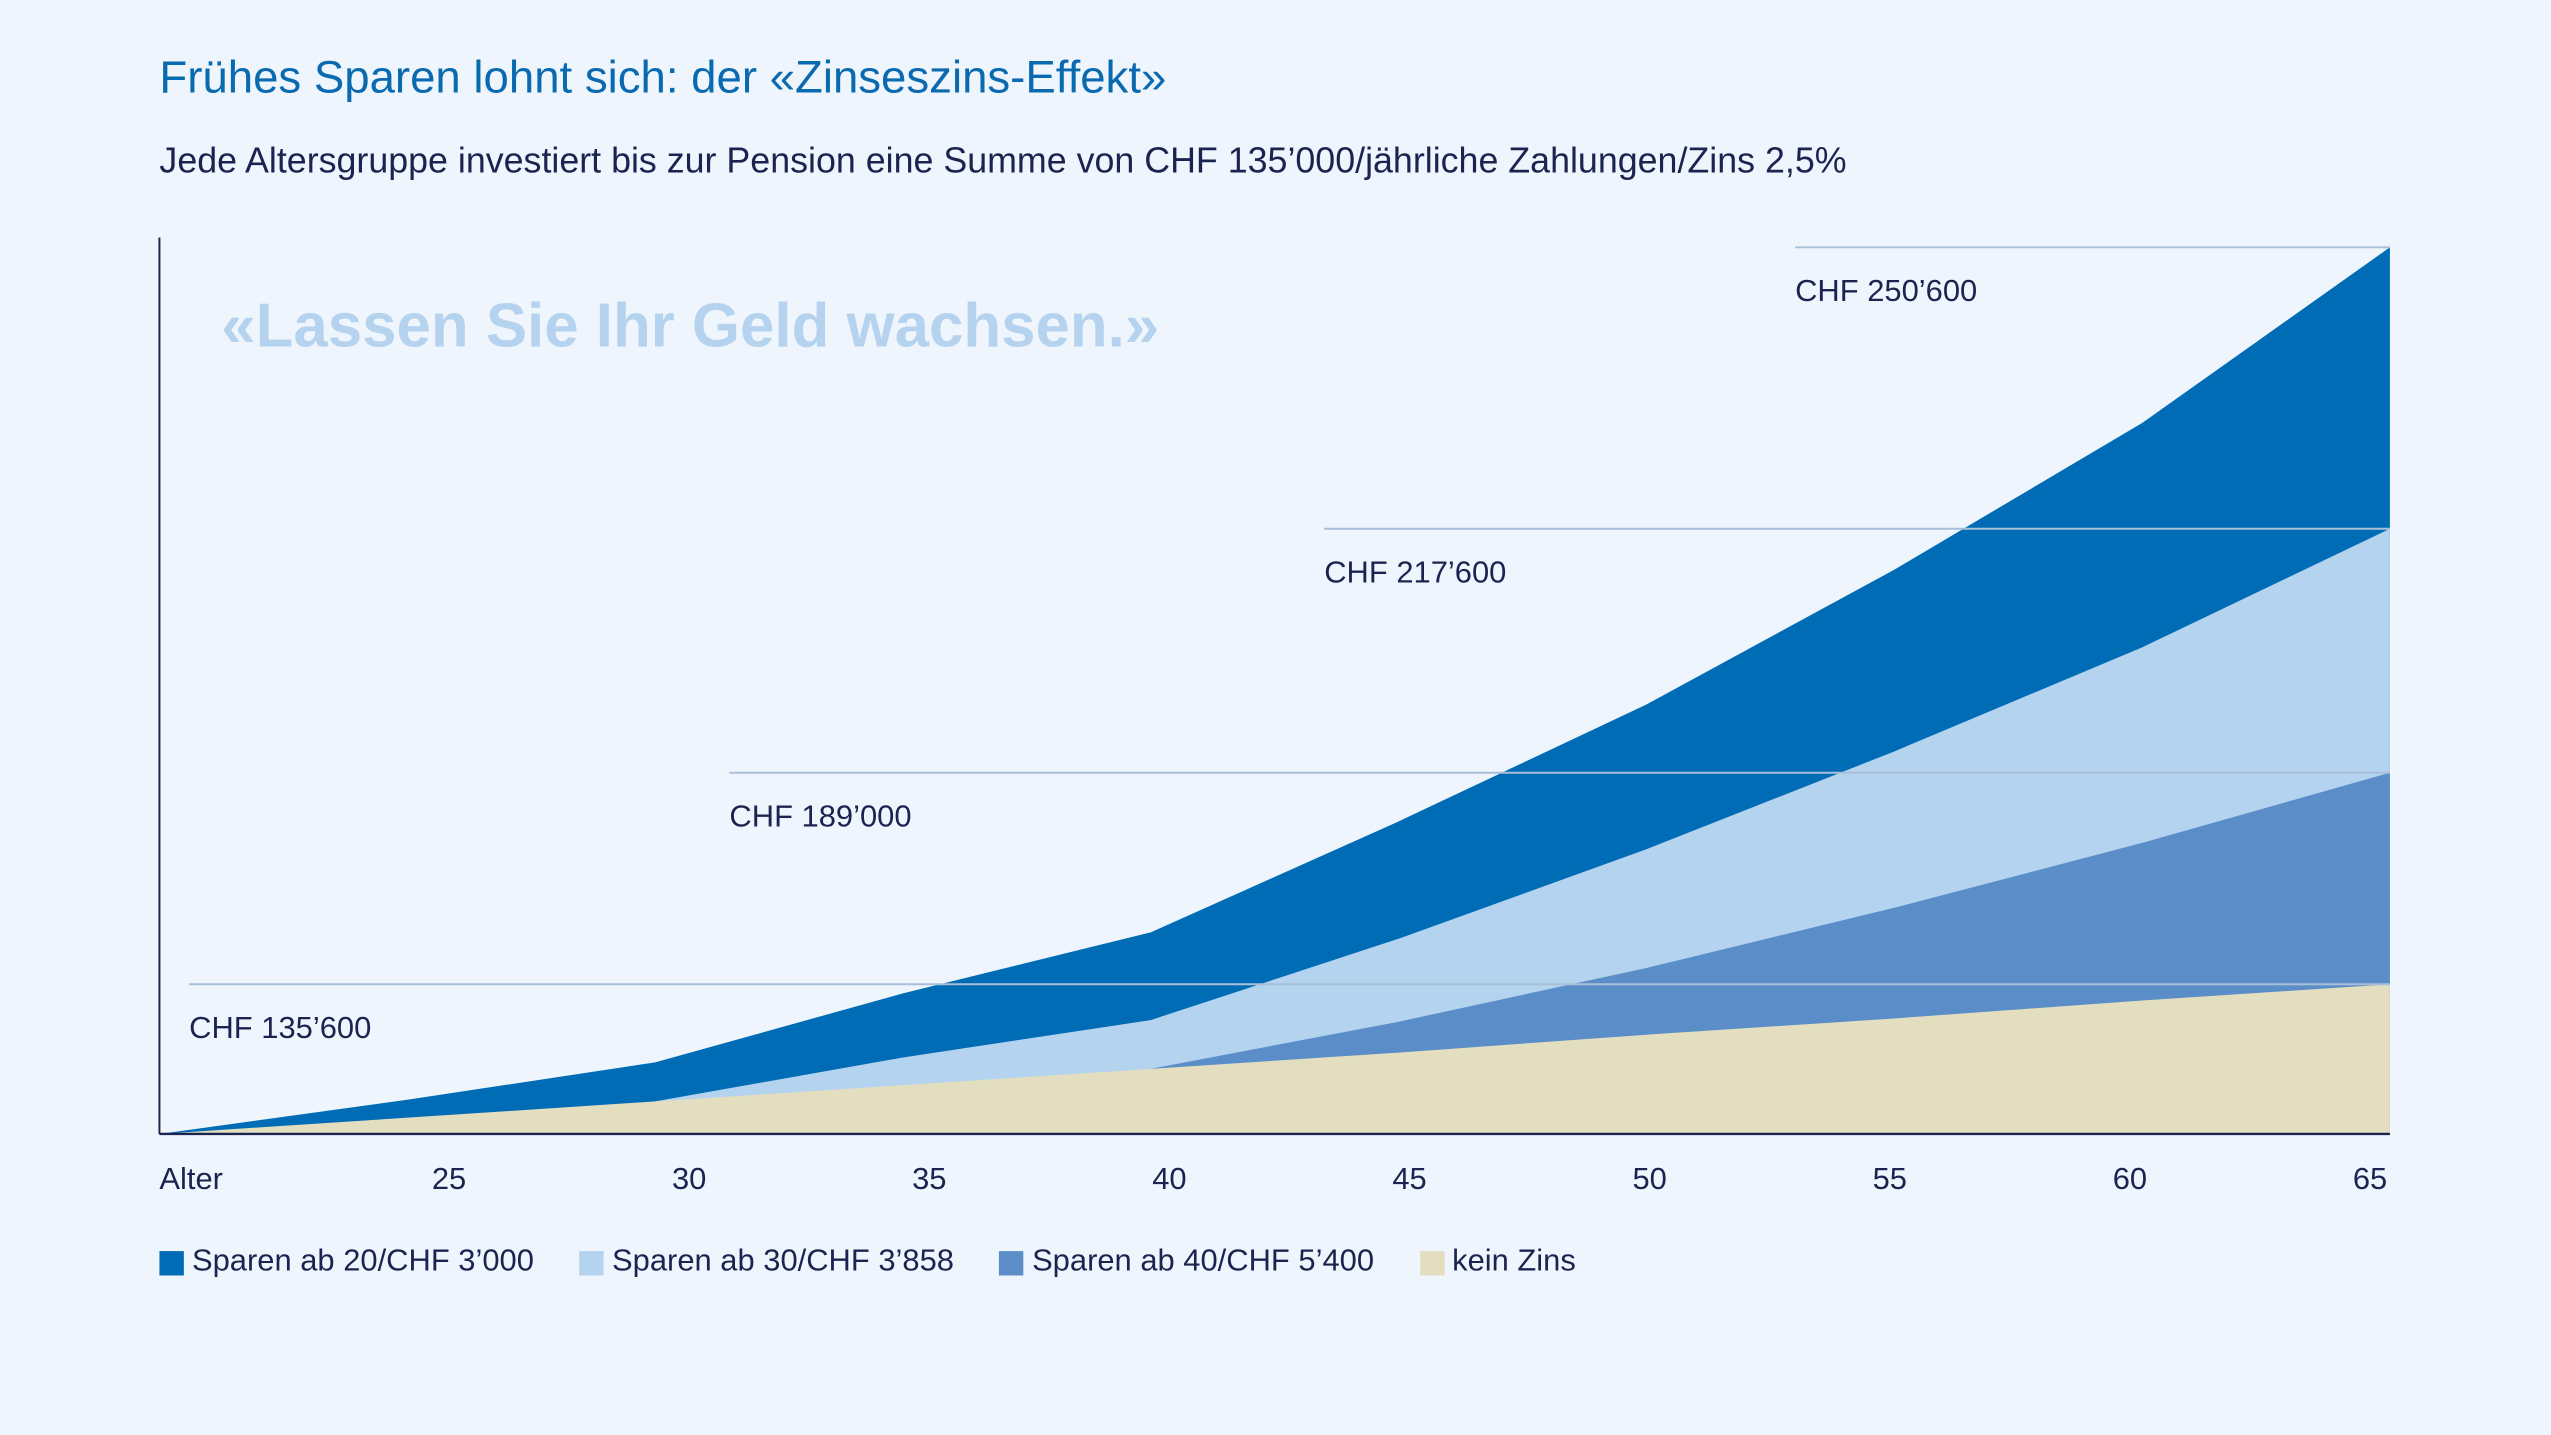  I want to click on x-axis-label: Alter, so click(191, 1178).